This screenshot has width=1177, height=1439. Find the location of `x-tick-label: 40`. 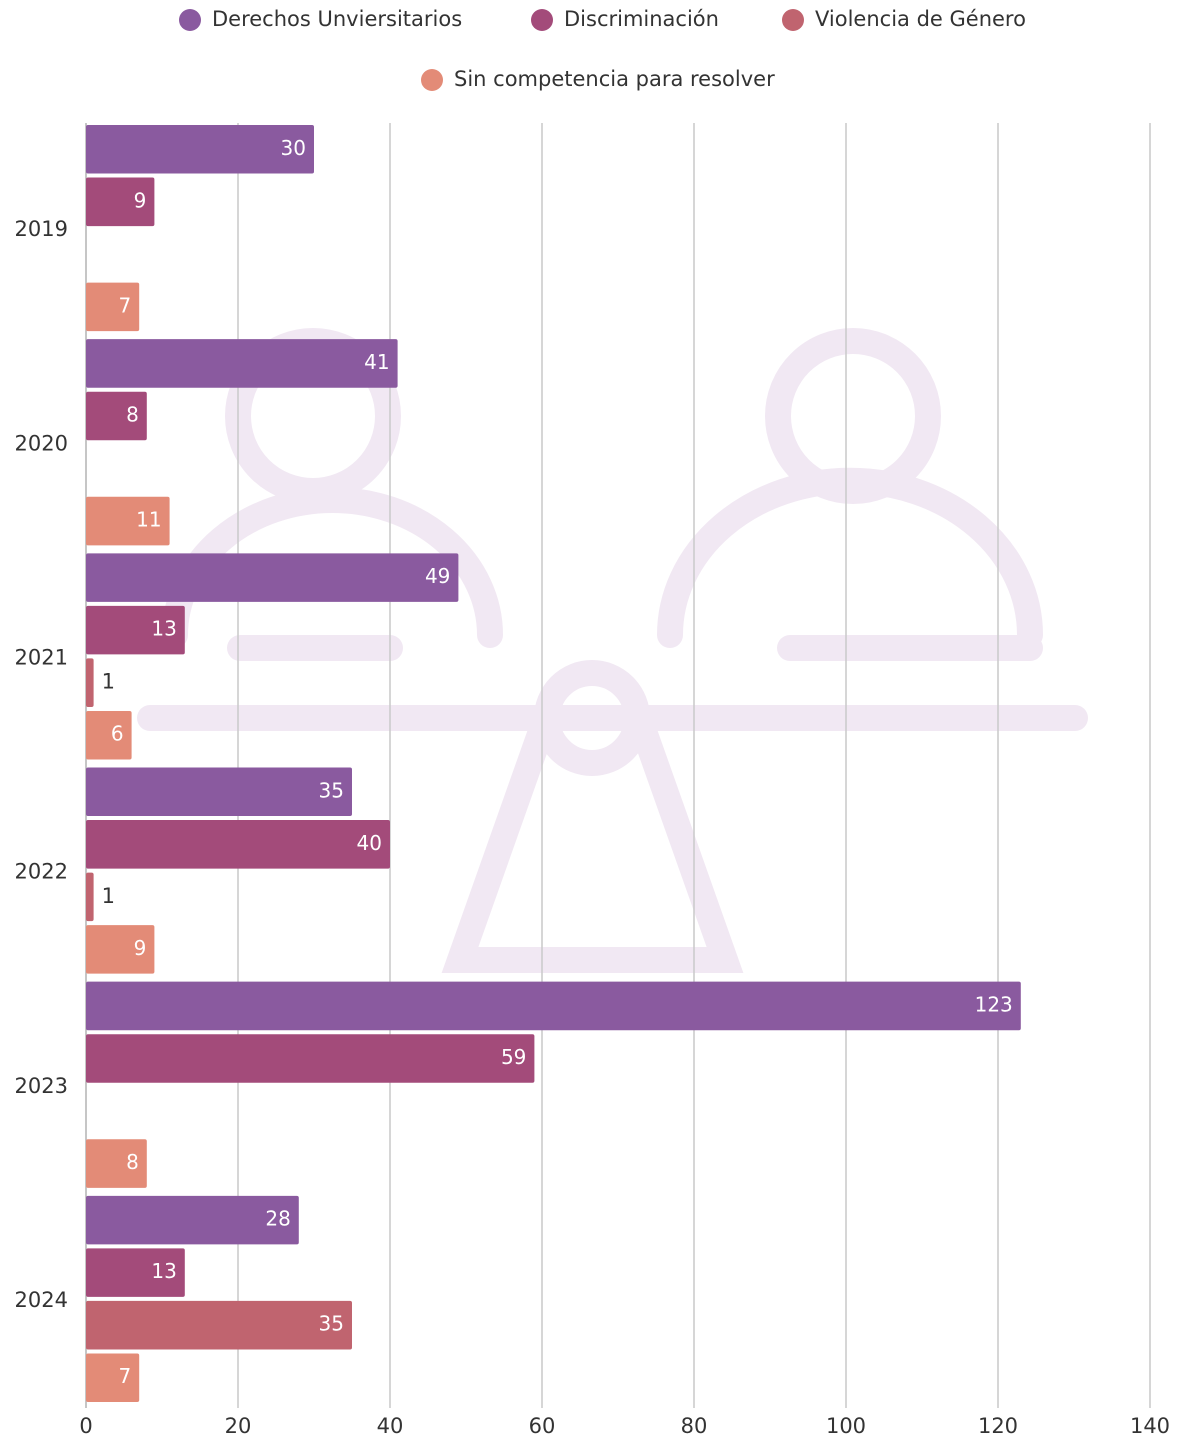

x-tick-label: 40 is located at coordinates (390, 1426).